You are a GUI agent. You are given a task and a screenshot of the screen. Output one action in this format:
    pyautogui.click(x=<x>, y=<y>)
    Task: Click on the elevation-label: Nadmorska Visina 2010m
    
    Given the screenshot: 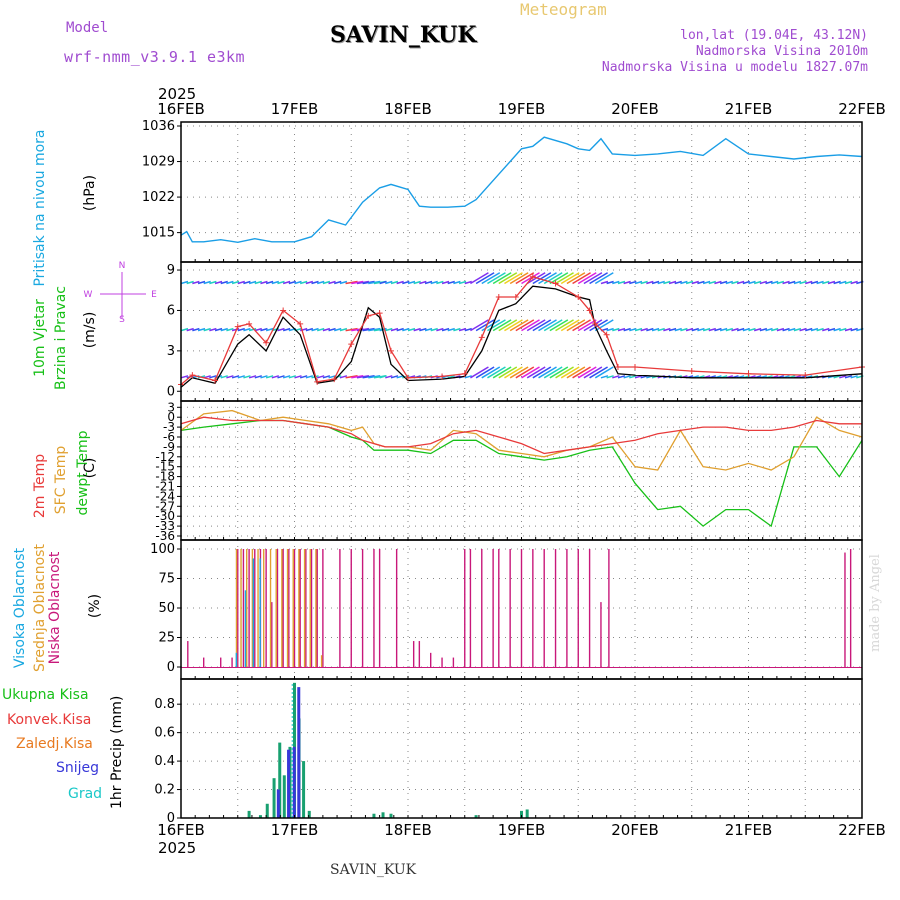 What is the action you would take?
    pyautogui.click(x=781, y=51)
    